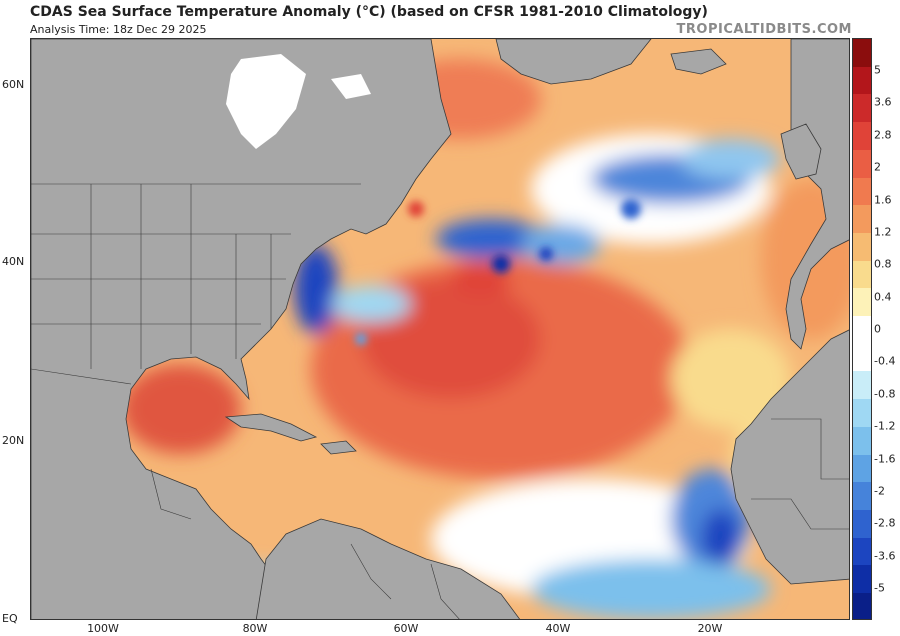 The width and height of the screenshot is (900, 636). Describe the element at coordinates (817, 194) in the screenshot. I see `europe-land` at that location.